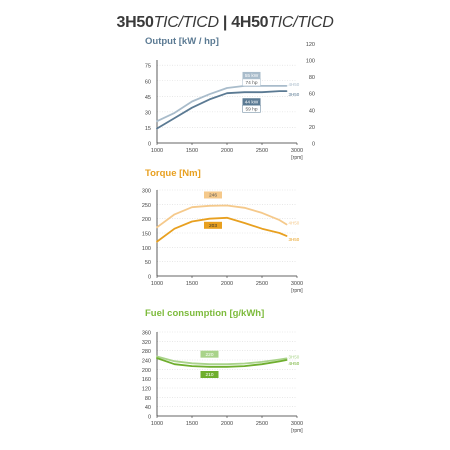 The width and height of the screenshot is (450, 450). What do you see at coordinates (146, 334) in the screenshot?
I see `y-tick-label: 360` at bounding box center [146, 334].